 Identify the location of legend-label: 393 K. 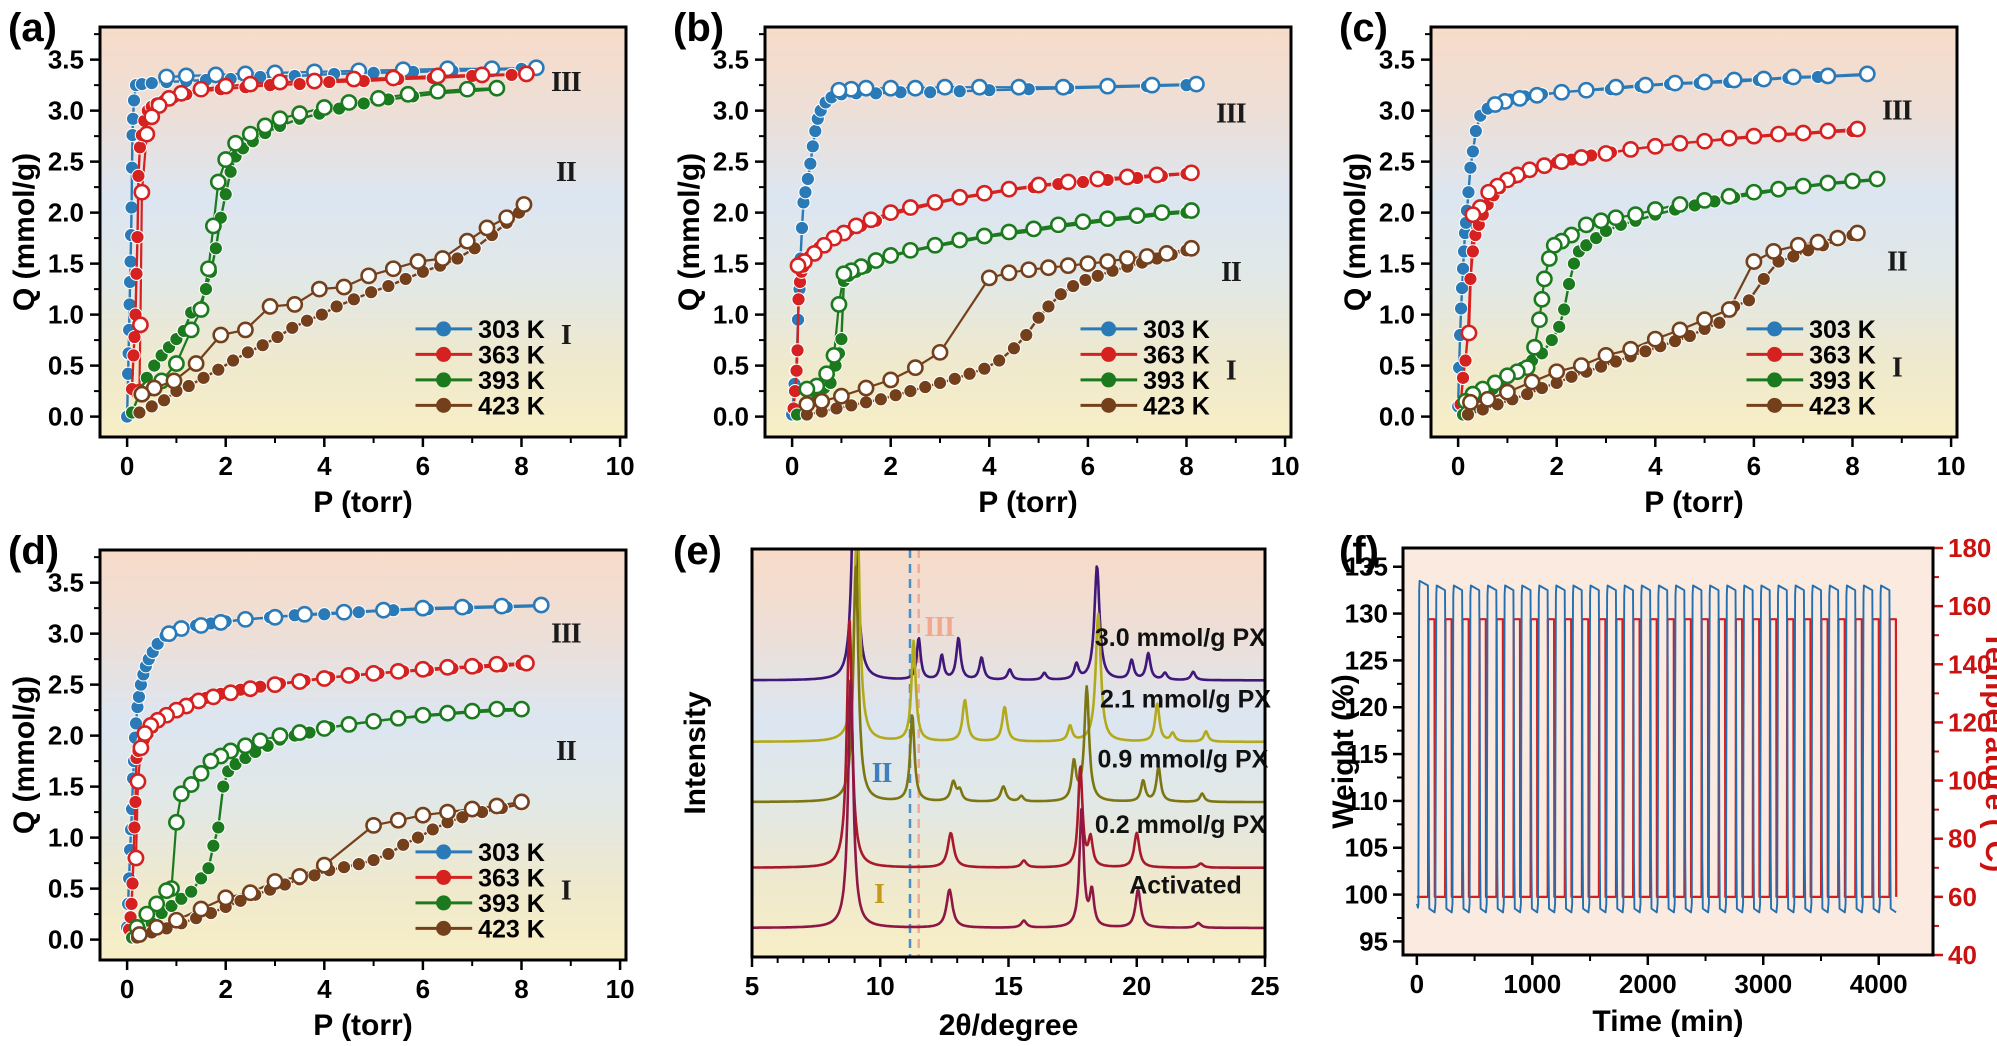
(1842, 381).